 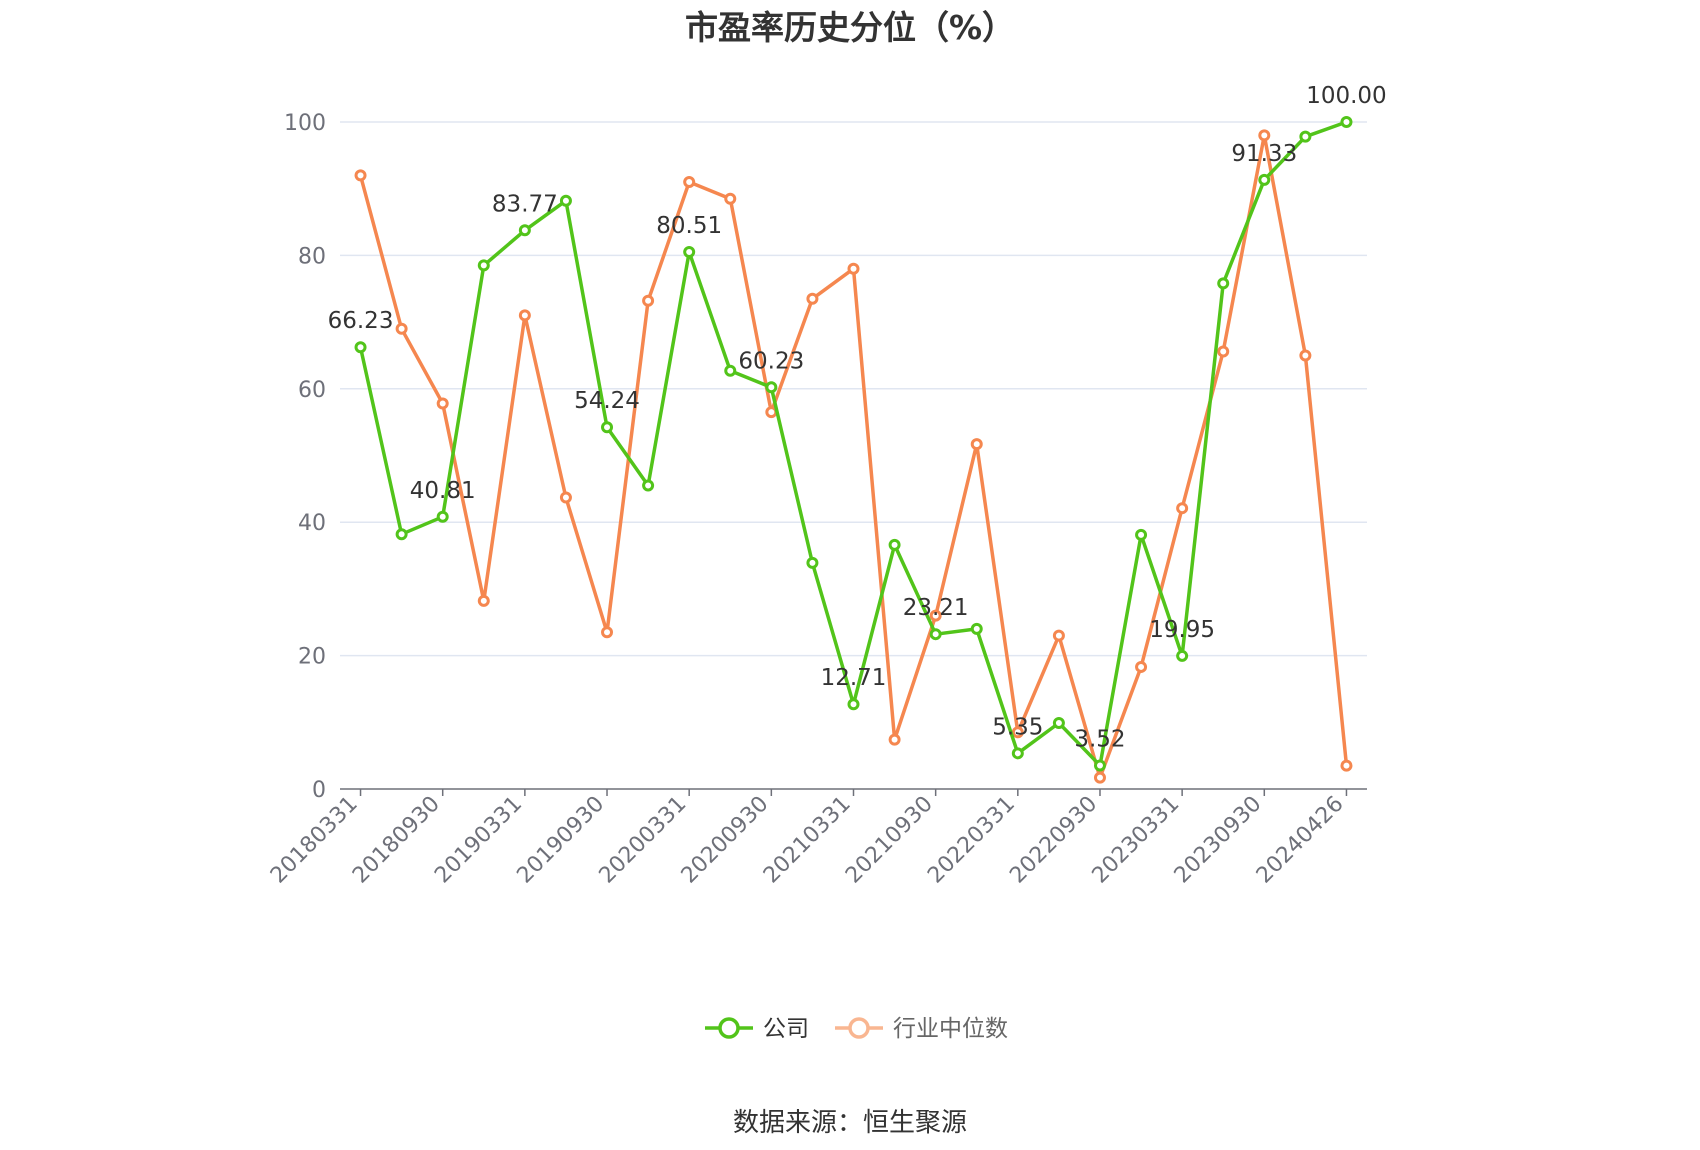 I want to click on legend-item-1: 行业中位数, so click(x=921, y=1029).